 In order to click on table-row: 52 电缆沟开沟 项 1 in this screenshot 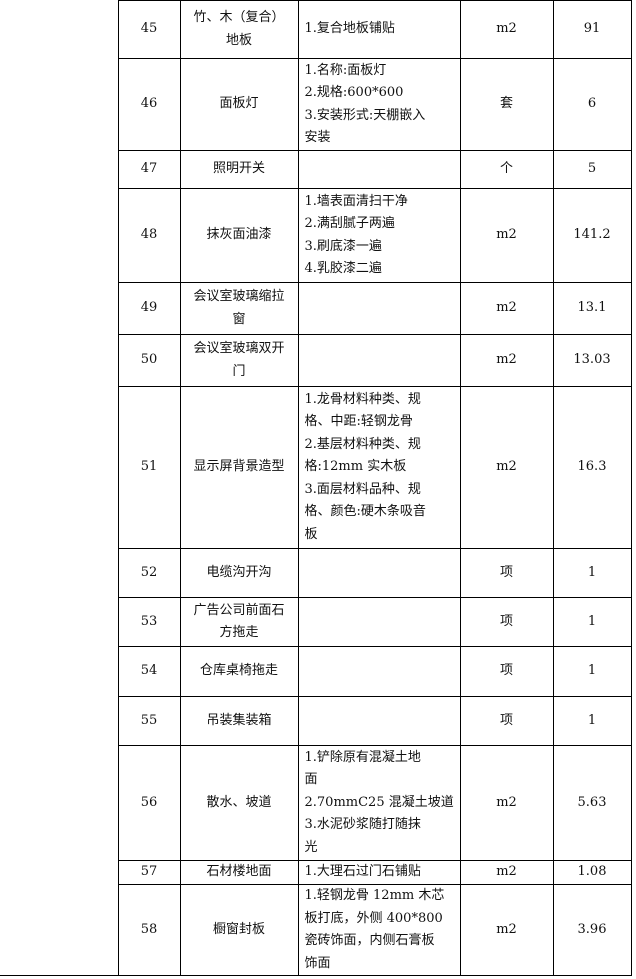, I will do `click(316, 573)`.